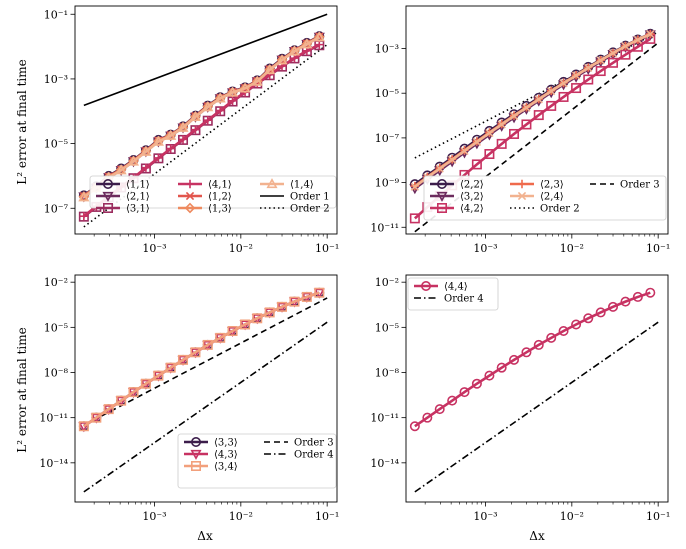  What do you see at coordinates (123, 209) in the screenshot?
I see `legend-entry: ⟨3,1⟩` at bounding box center [123, 209].